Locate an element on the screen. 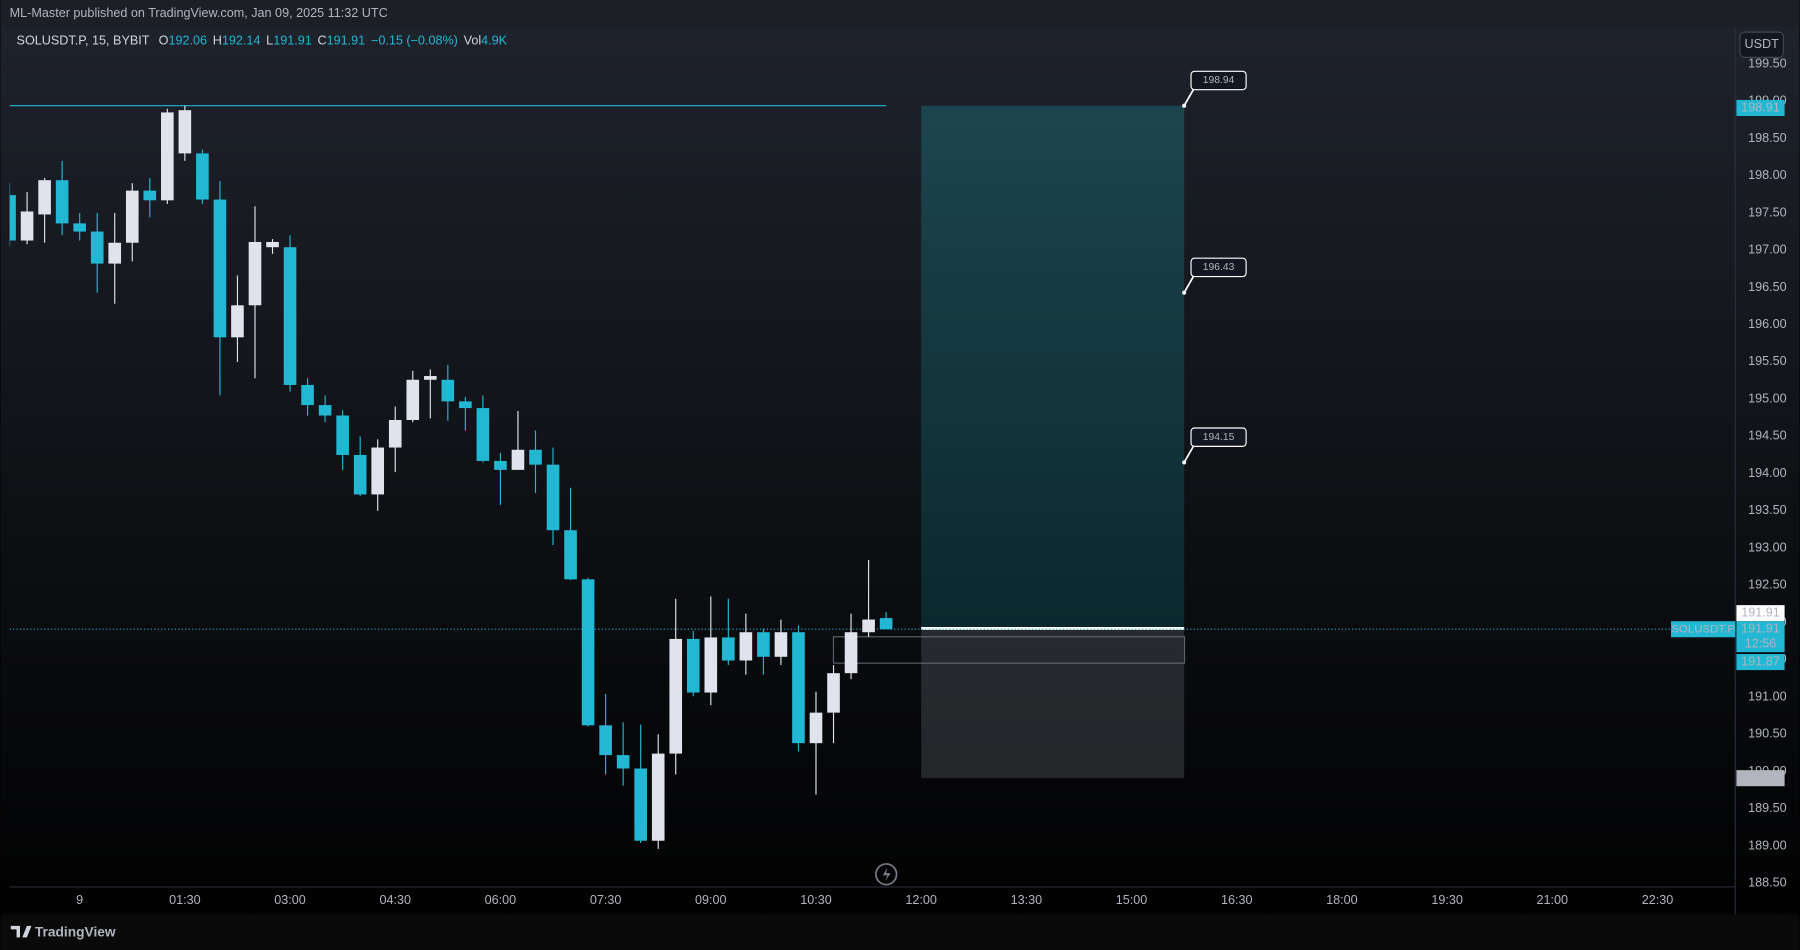  legend-low-value: 191.91 is located at coordinates (292, 41).